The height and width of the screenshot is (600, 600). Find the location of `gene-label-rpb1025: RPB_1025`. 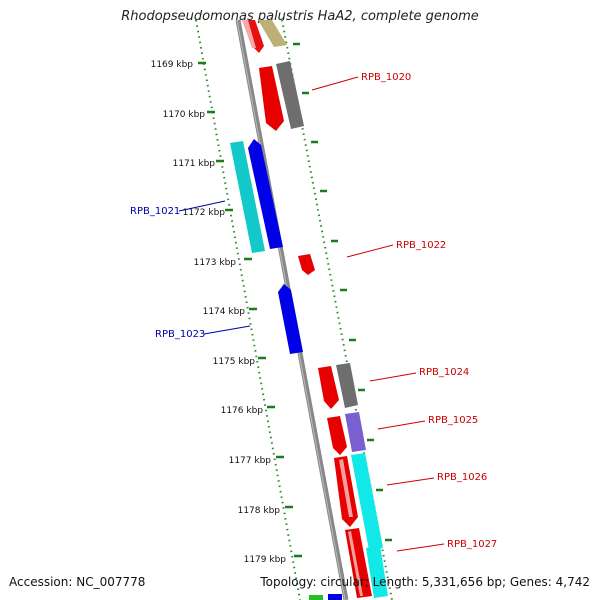

gene-label-rpb1025: RPB_1025 is located at coordinates (453, 420).